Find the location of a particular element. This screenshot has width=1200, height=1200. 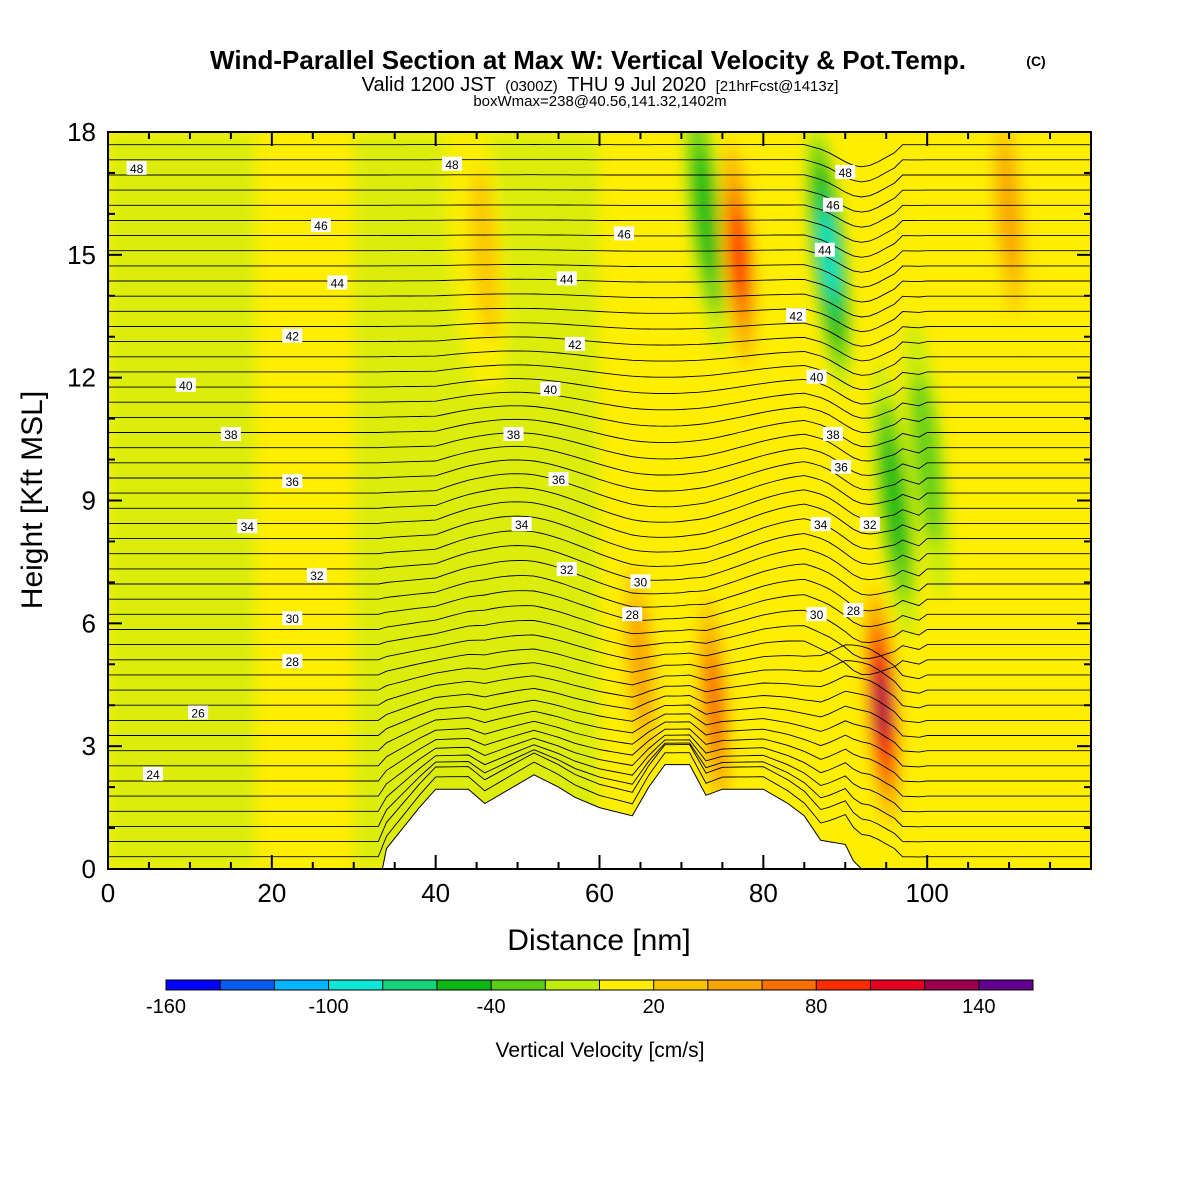

y-tick-label: 18 is located at coordinates (81, 132).